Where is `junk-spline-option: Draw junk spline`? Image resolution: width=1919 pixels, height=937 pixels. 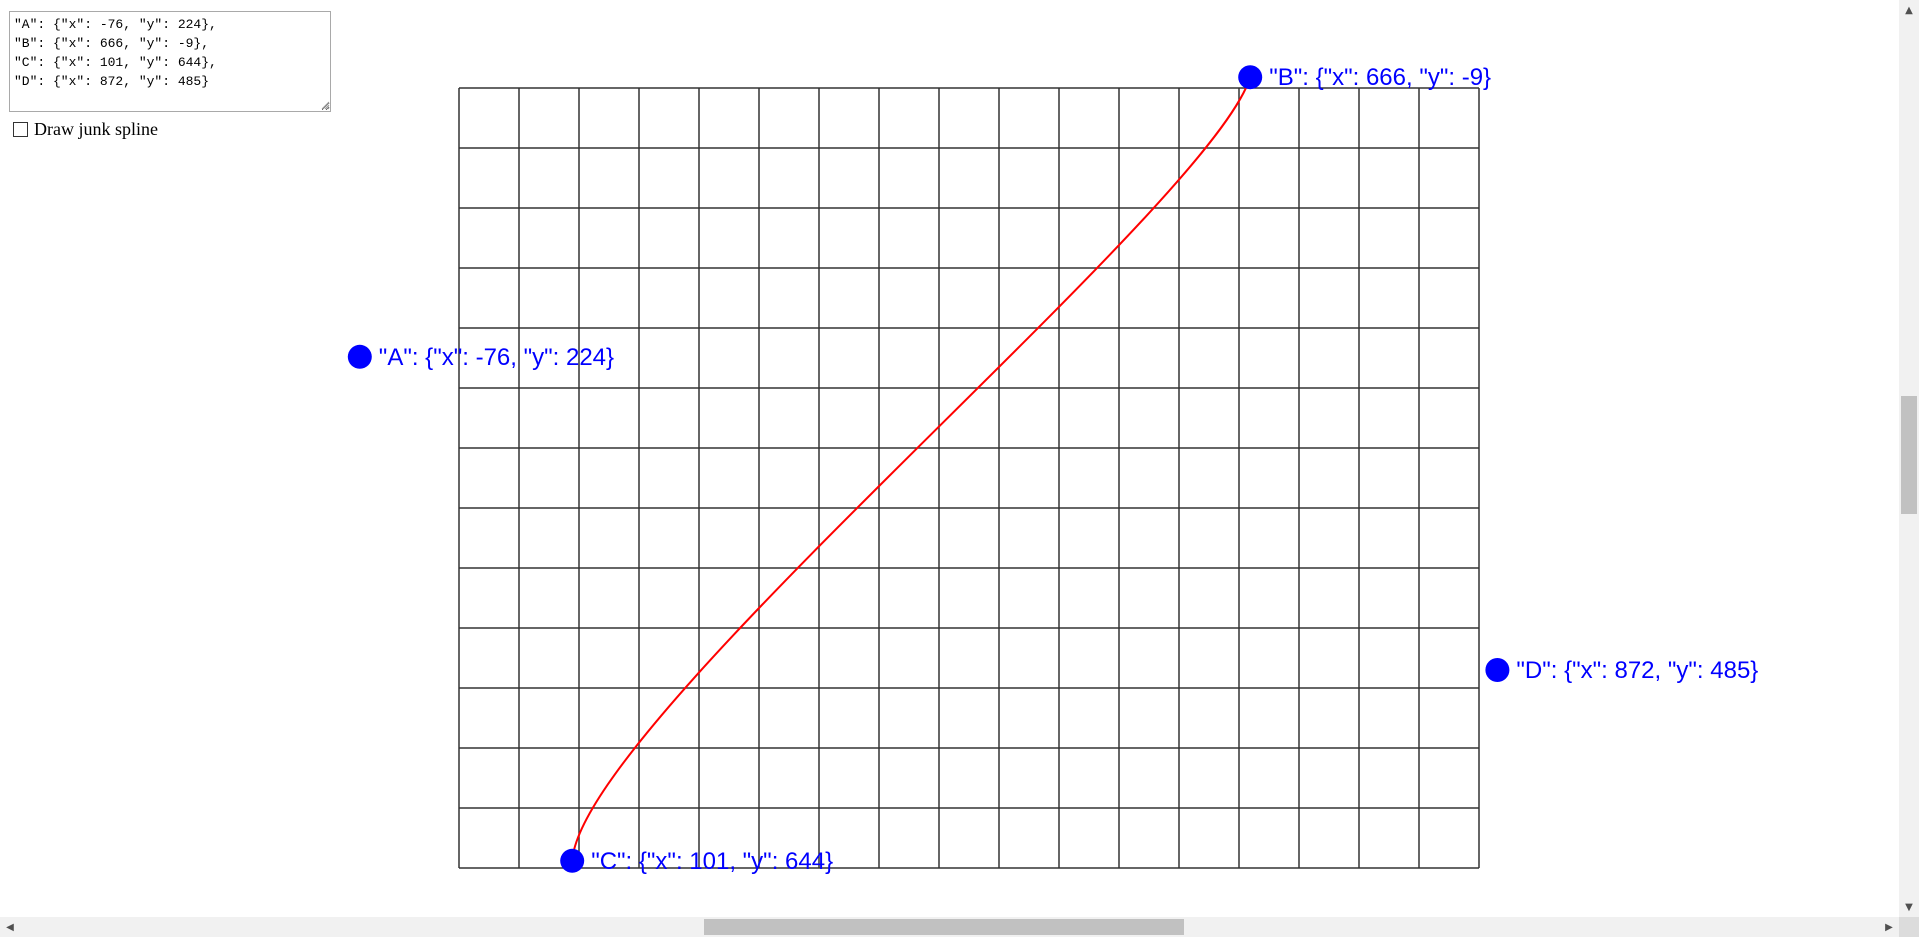 junk-spline-option: Draw junk spline is located at coordinates (85, 129).